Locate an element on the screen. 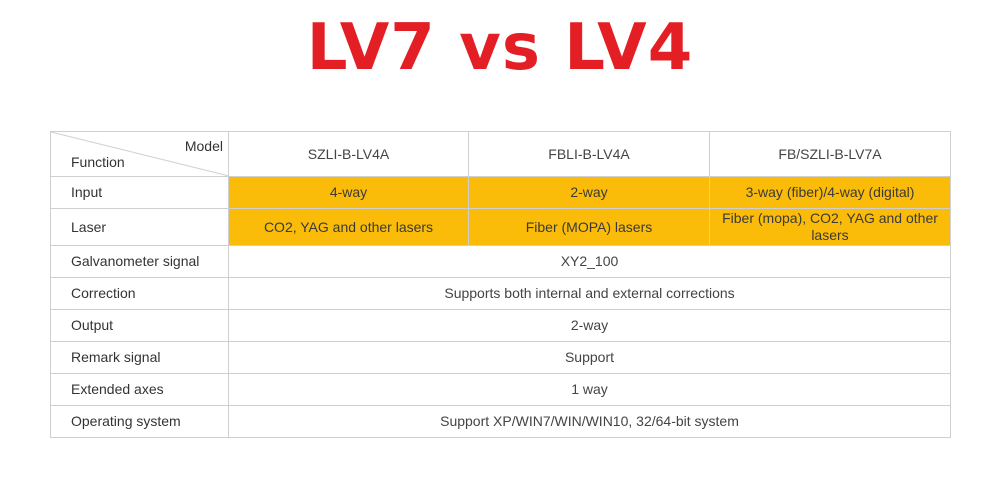 This screenshot has width=1000, height=497. row-label-correction: Correction is located at coordinates (139, 293).